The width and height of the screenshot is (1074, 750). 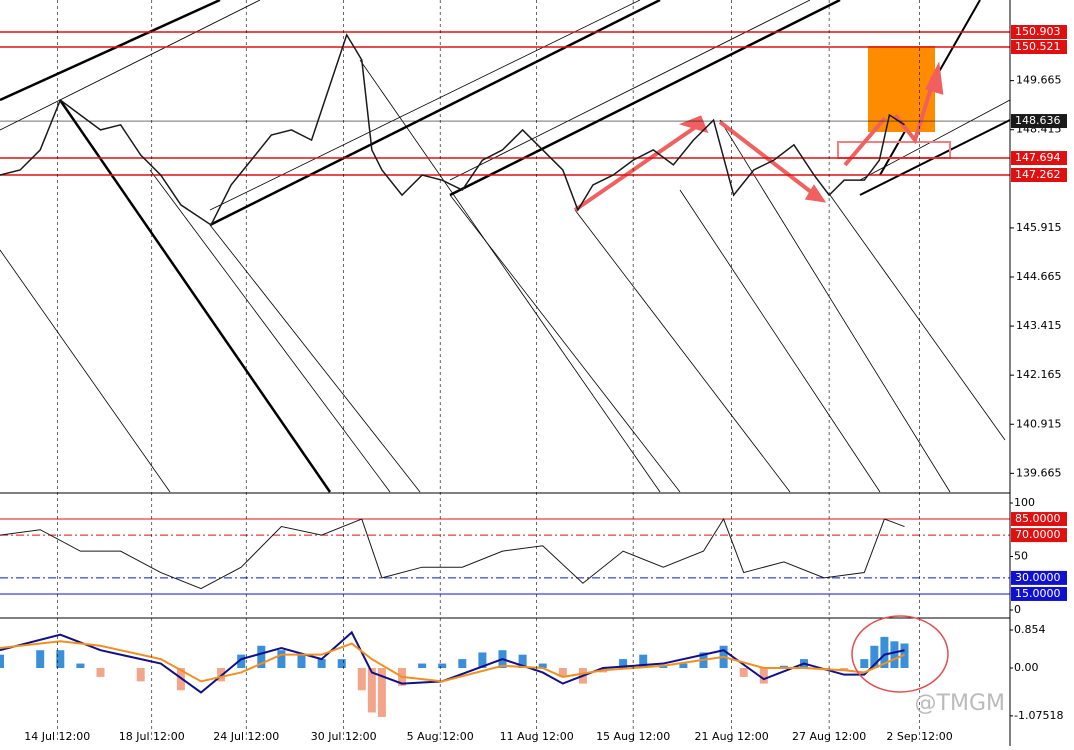 I want to click on y-tick-label: 142.165, so click(x=1039, y=374).